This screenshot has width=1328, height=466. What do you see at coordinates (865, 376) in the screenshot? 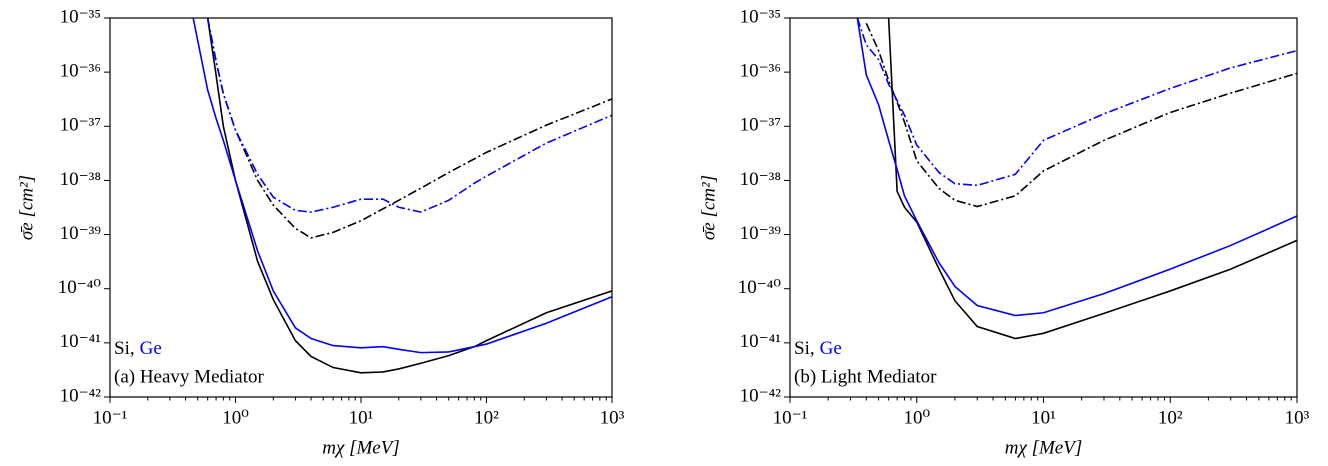
I see `panel-caption: (b) Light Mediator` at bounding box center [865, 376].